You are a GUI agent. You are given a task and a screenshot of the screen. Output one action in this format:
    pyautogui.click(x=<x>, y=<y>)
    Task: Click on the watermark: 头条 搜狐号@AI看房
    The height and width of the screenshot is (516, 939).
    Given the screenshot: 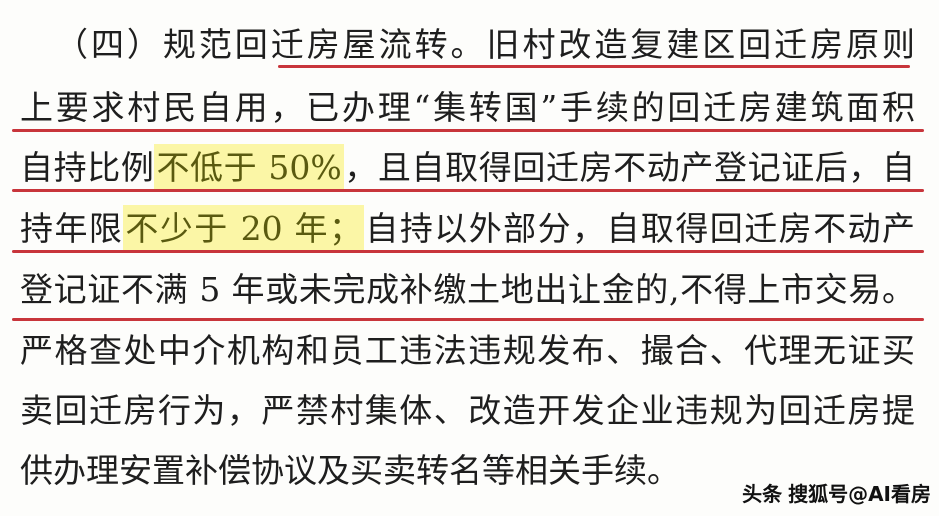 What is the action you would take?
    pyautogui.click(x=836, y=492)
    